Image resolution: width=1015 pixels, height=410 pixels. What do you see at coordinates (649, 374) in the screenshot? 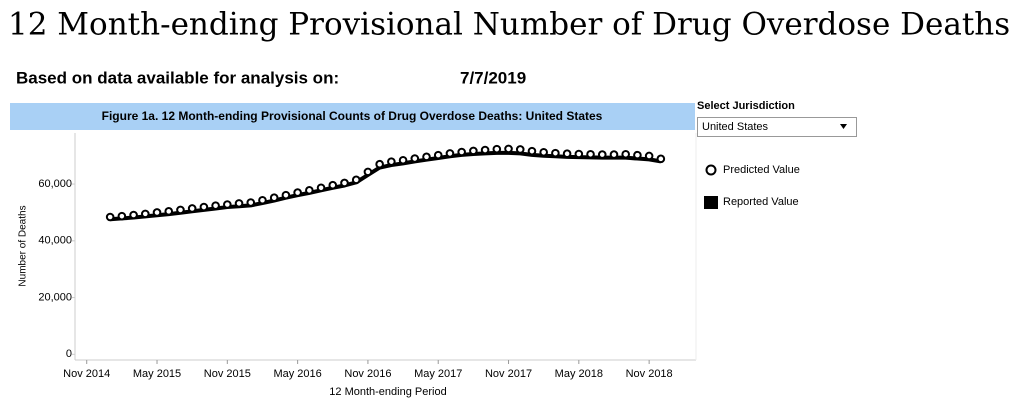
I see `x-tick-label: Nov 2018` at bounding box center [649, 374].